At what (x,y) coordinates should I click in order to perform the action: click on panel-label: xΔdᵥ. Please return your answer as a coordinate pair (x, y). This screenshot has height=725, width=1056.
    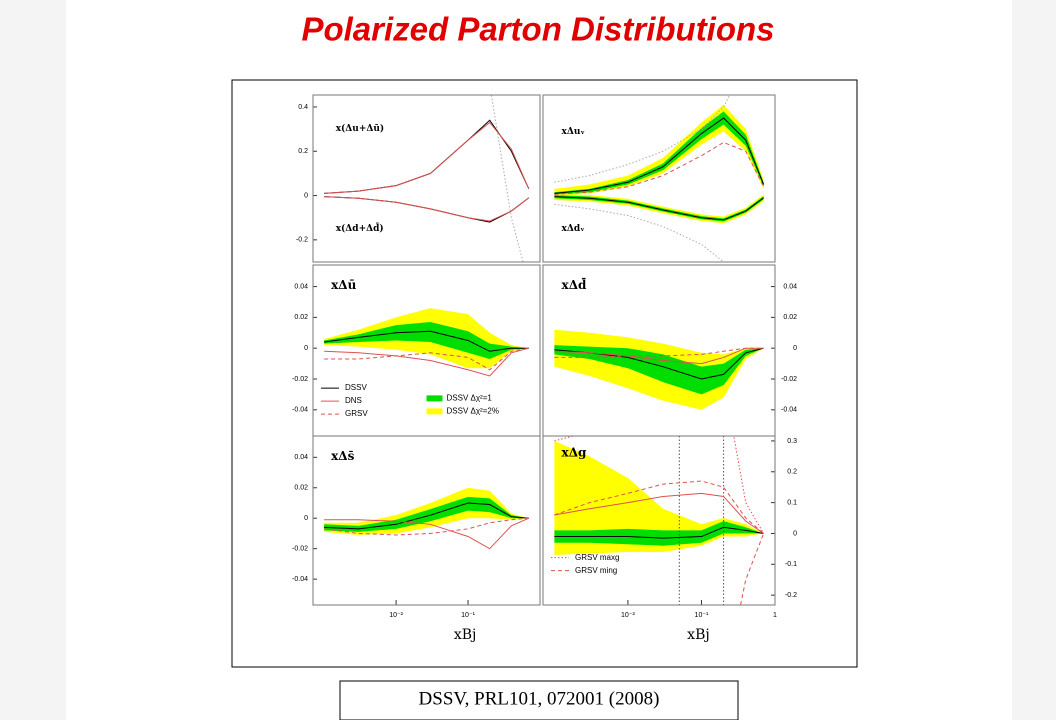
    Looking at the image, I should click on (573, 229).